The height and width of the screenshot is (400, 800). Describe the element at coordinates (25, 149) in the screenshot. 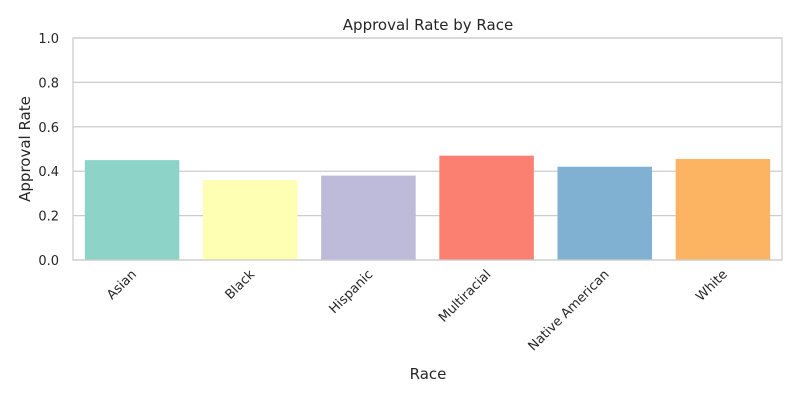

I see `y-axis-title: Approval Rate` at that location.